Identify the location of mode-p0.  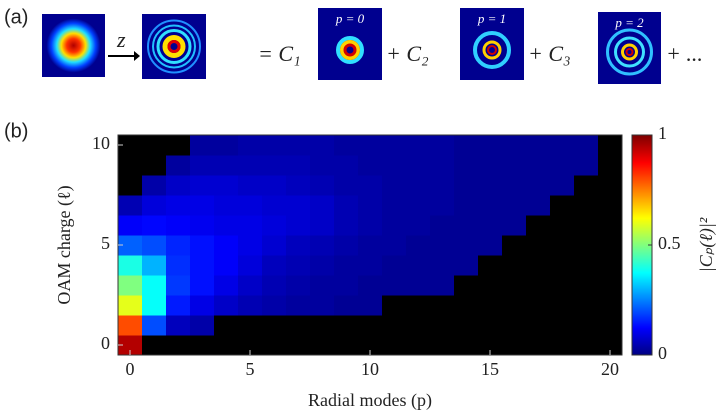
(350, 44).